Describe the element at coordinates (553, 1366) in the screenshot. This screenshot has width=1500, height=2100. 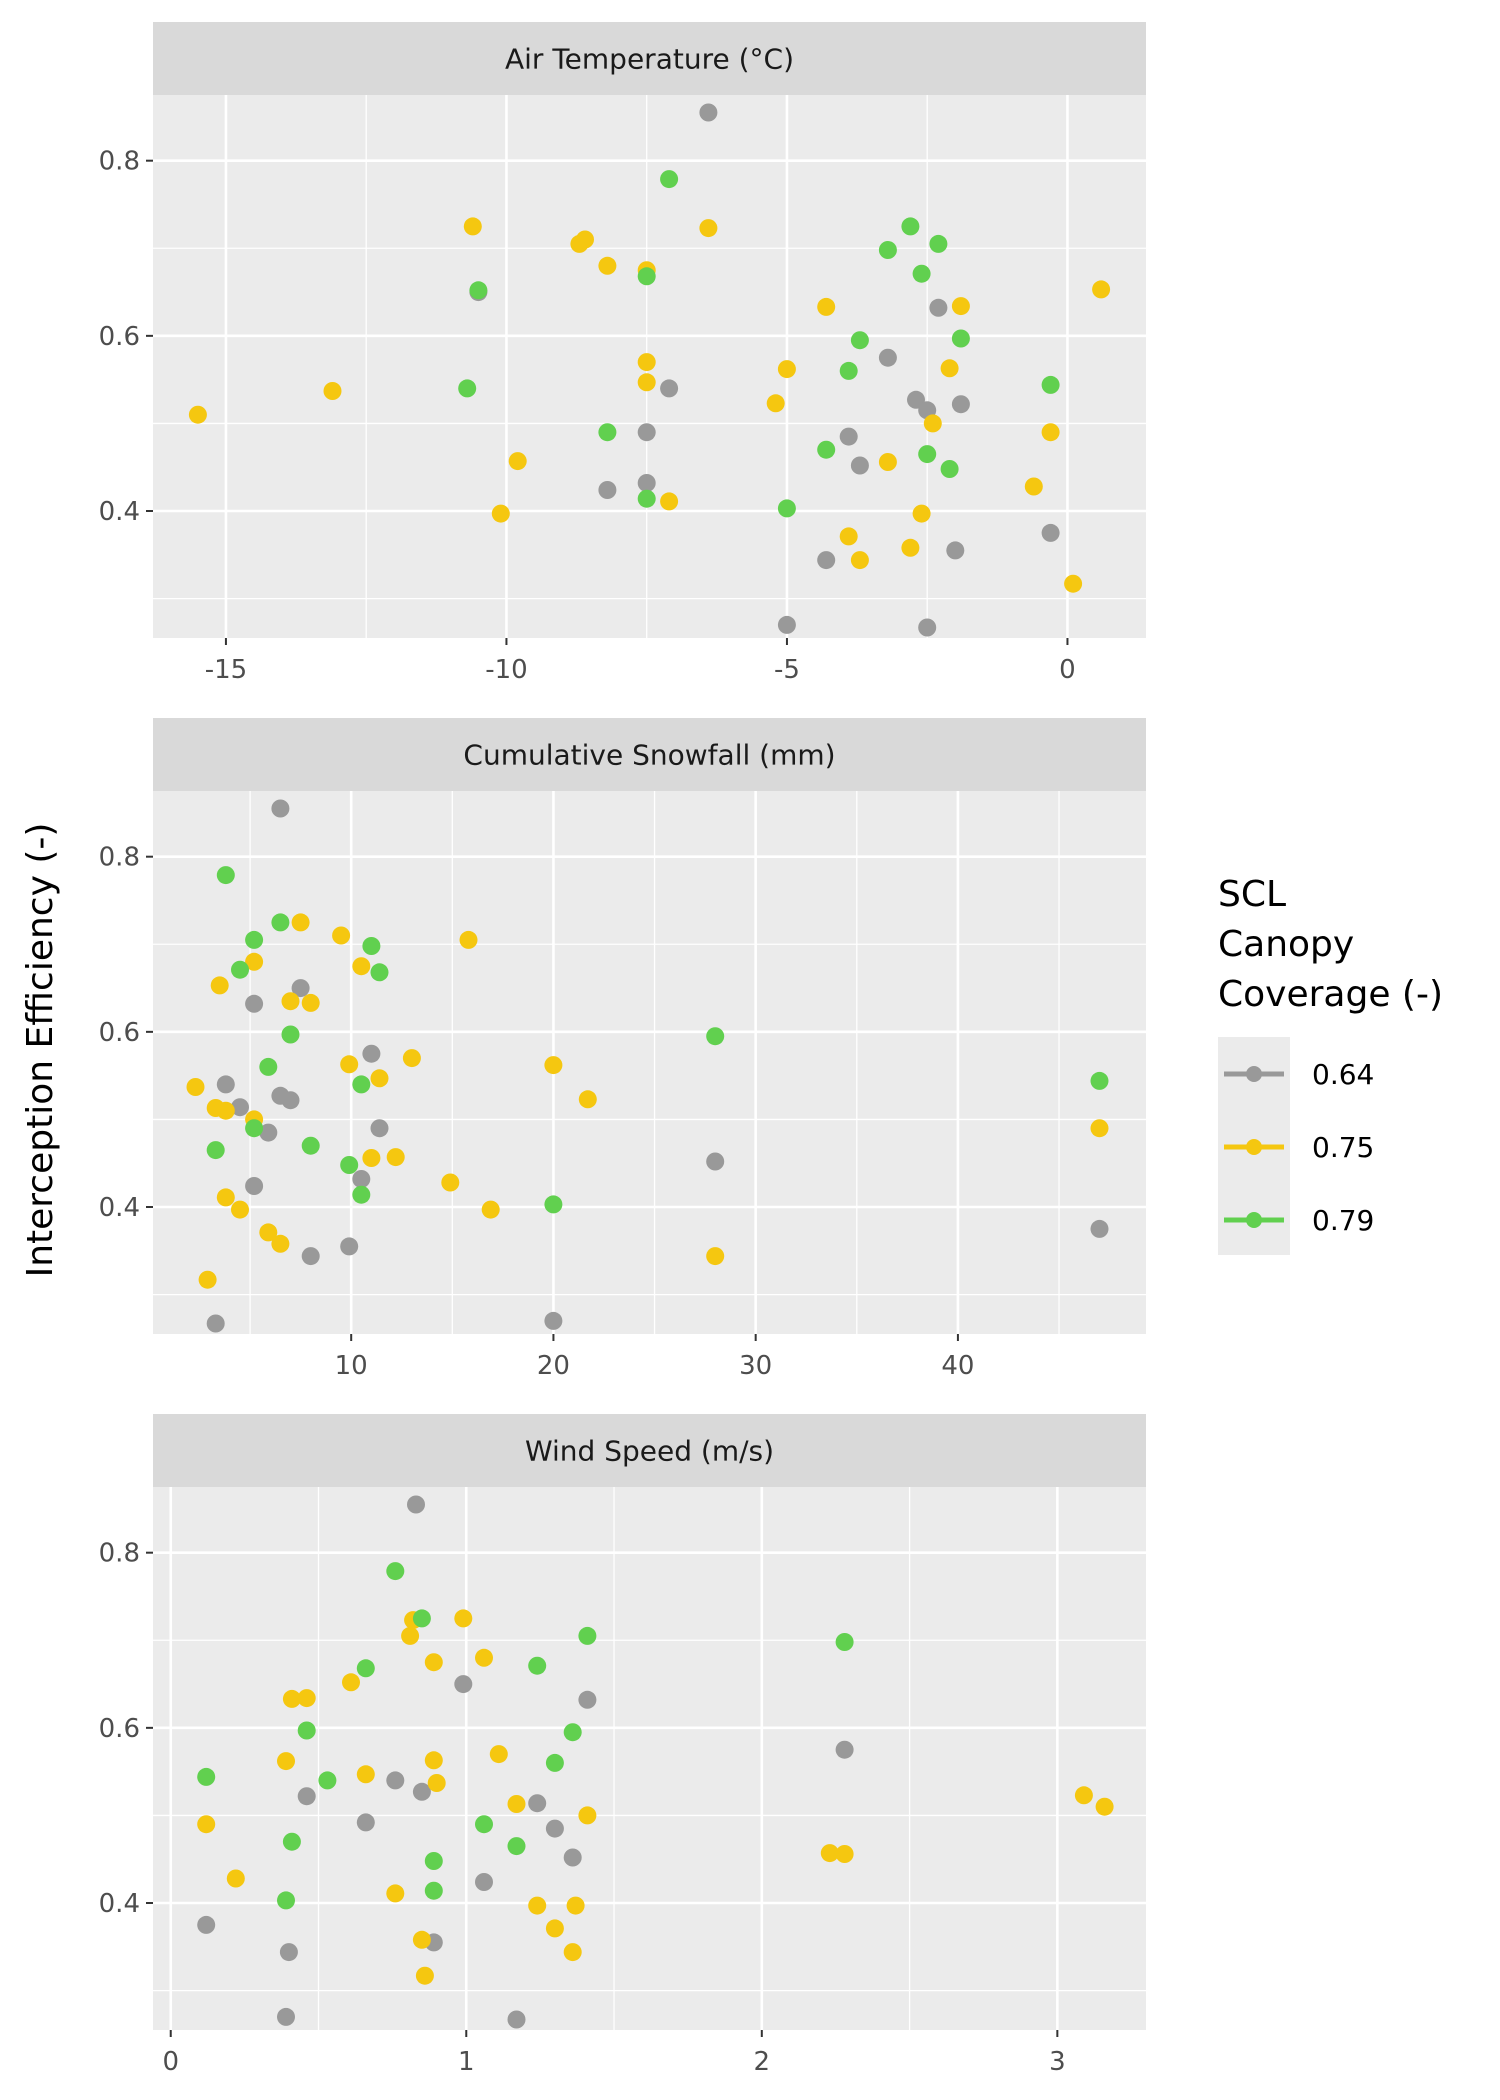
I see `x-tick-label: 20` at that location.